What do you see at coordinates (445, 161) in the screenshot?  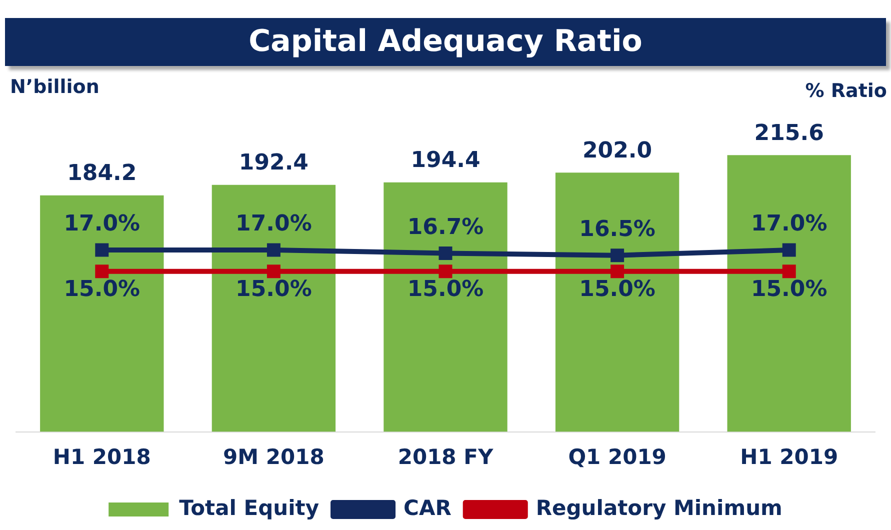 I see `data-label: 194.4` at bounding box center [445, 161].